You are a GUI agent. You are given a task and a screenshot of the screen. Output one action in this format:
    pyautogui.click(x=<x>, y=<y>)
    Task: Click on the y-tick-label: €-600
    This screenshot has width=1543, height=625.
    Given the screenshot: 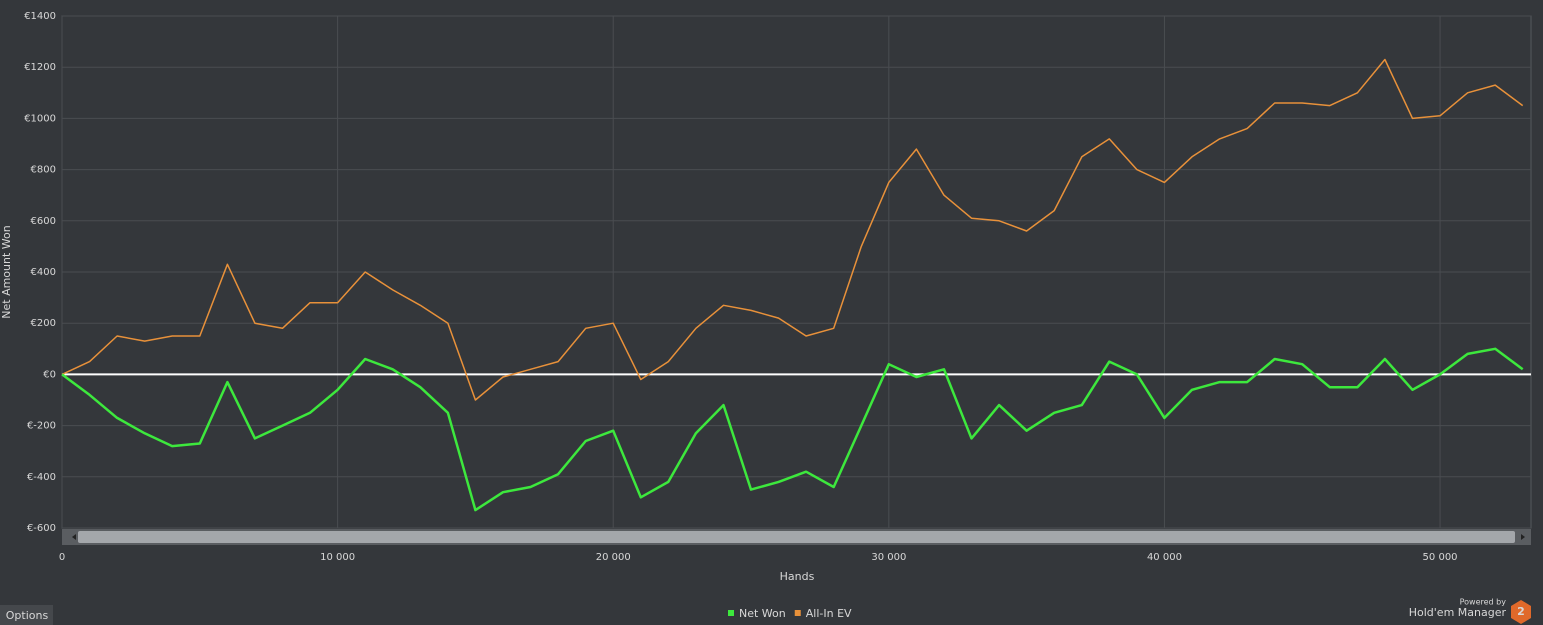 What is the action you would take?
    pyautogui.click(x=41, y=528)
    